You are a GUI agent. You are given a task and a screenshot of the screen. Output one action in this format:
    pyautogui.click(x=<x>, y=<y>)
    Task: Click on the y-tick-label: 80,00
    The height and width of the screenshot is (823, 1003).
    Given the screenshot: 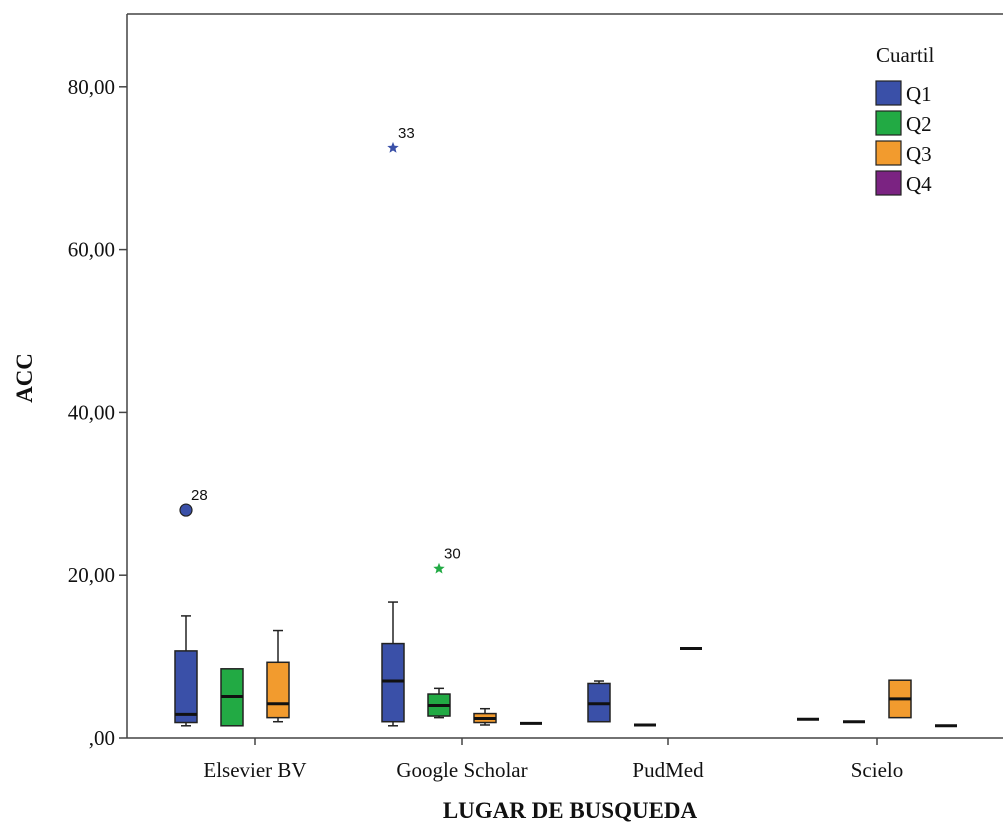 What is the action you would take?
    pyautogui.click(x=91, y=87)
    